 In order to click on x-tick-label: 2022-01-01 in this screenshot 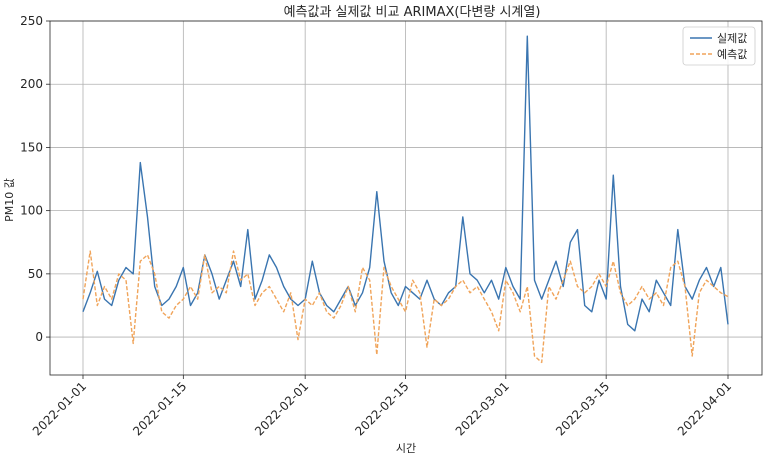, I will do `click(59, 408)`.